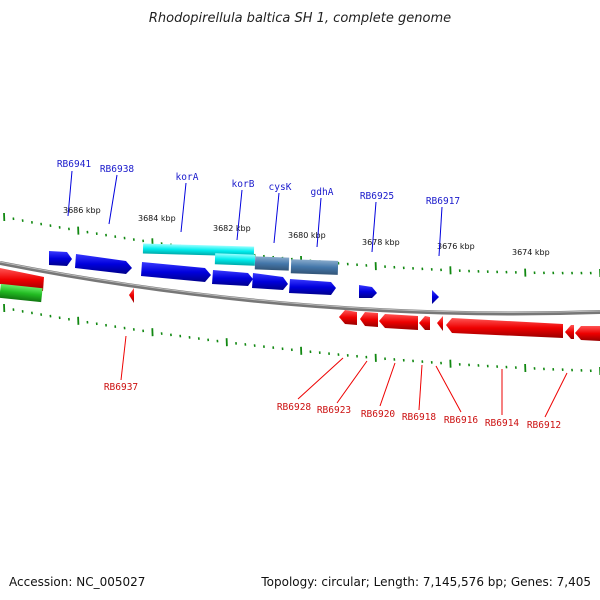 The width and height of the screenshot is (600, 600). Describe the element at coordinates (117, 169) in the screenshot. I see `gene-label: RB6938` at that location.